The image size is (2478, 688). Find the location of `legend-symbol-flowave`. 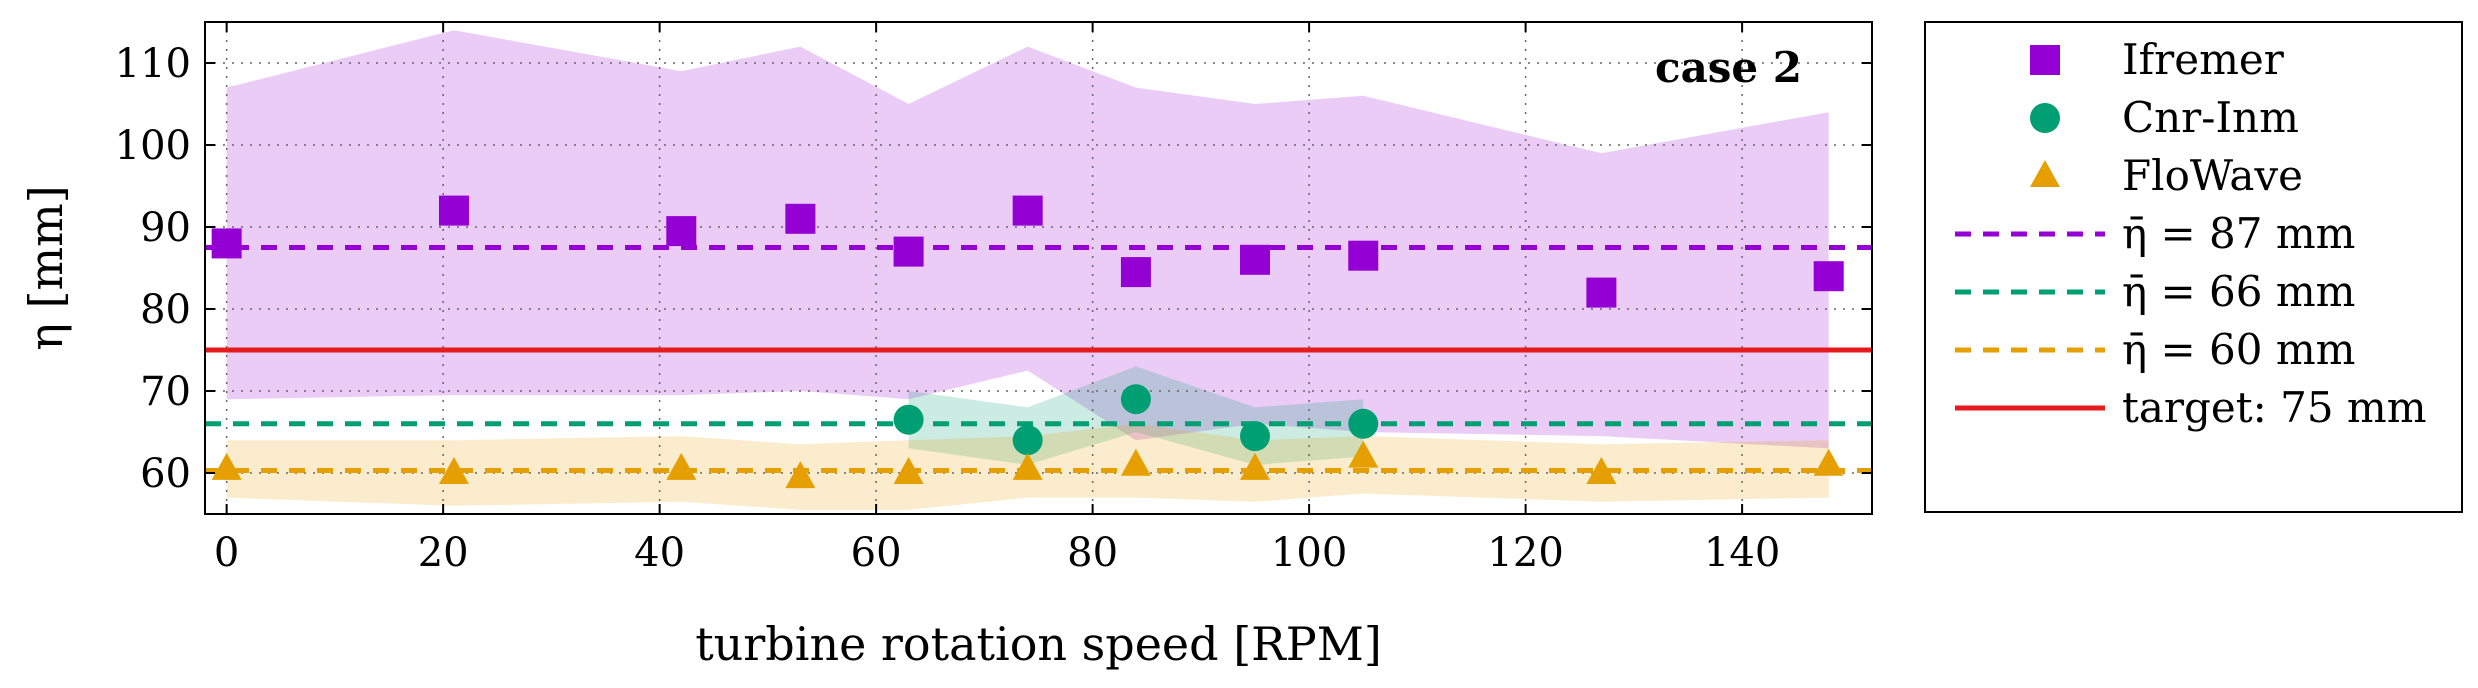

legend-symbol-flowave is located at coordinates (2045, 173).